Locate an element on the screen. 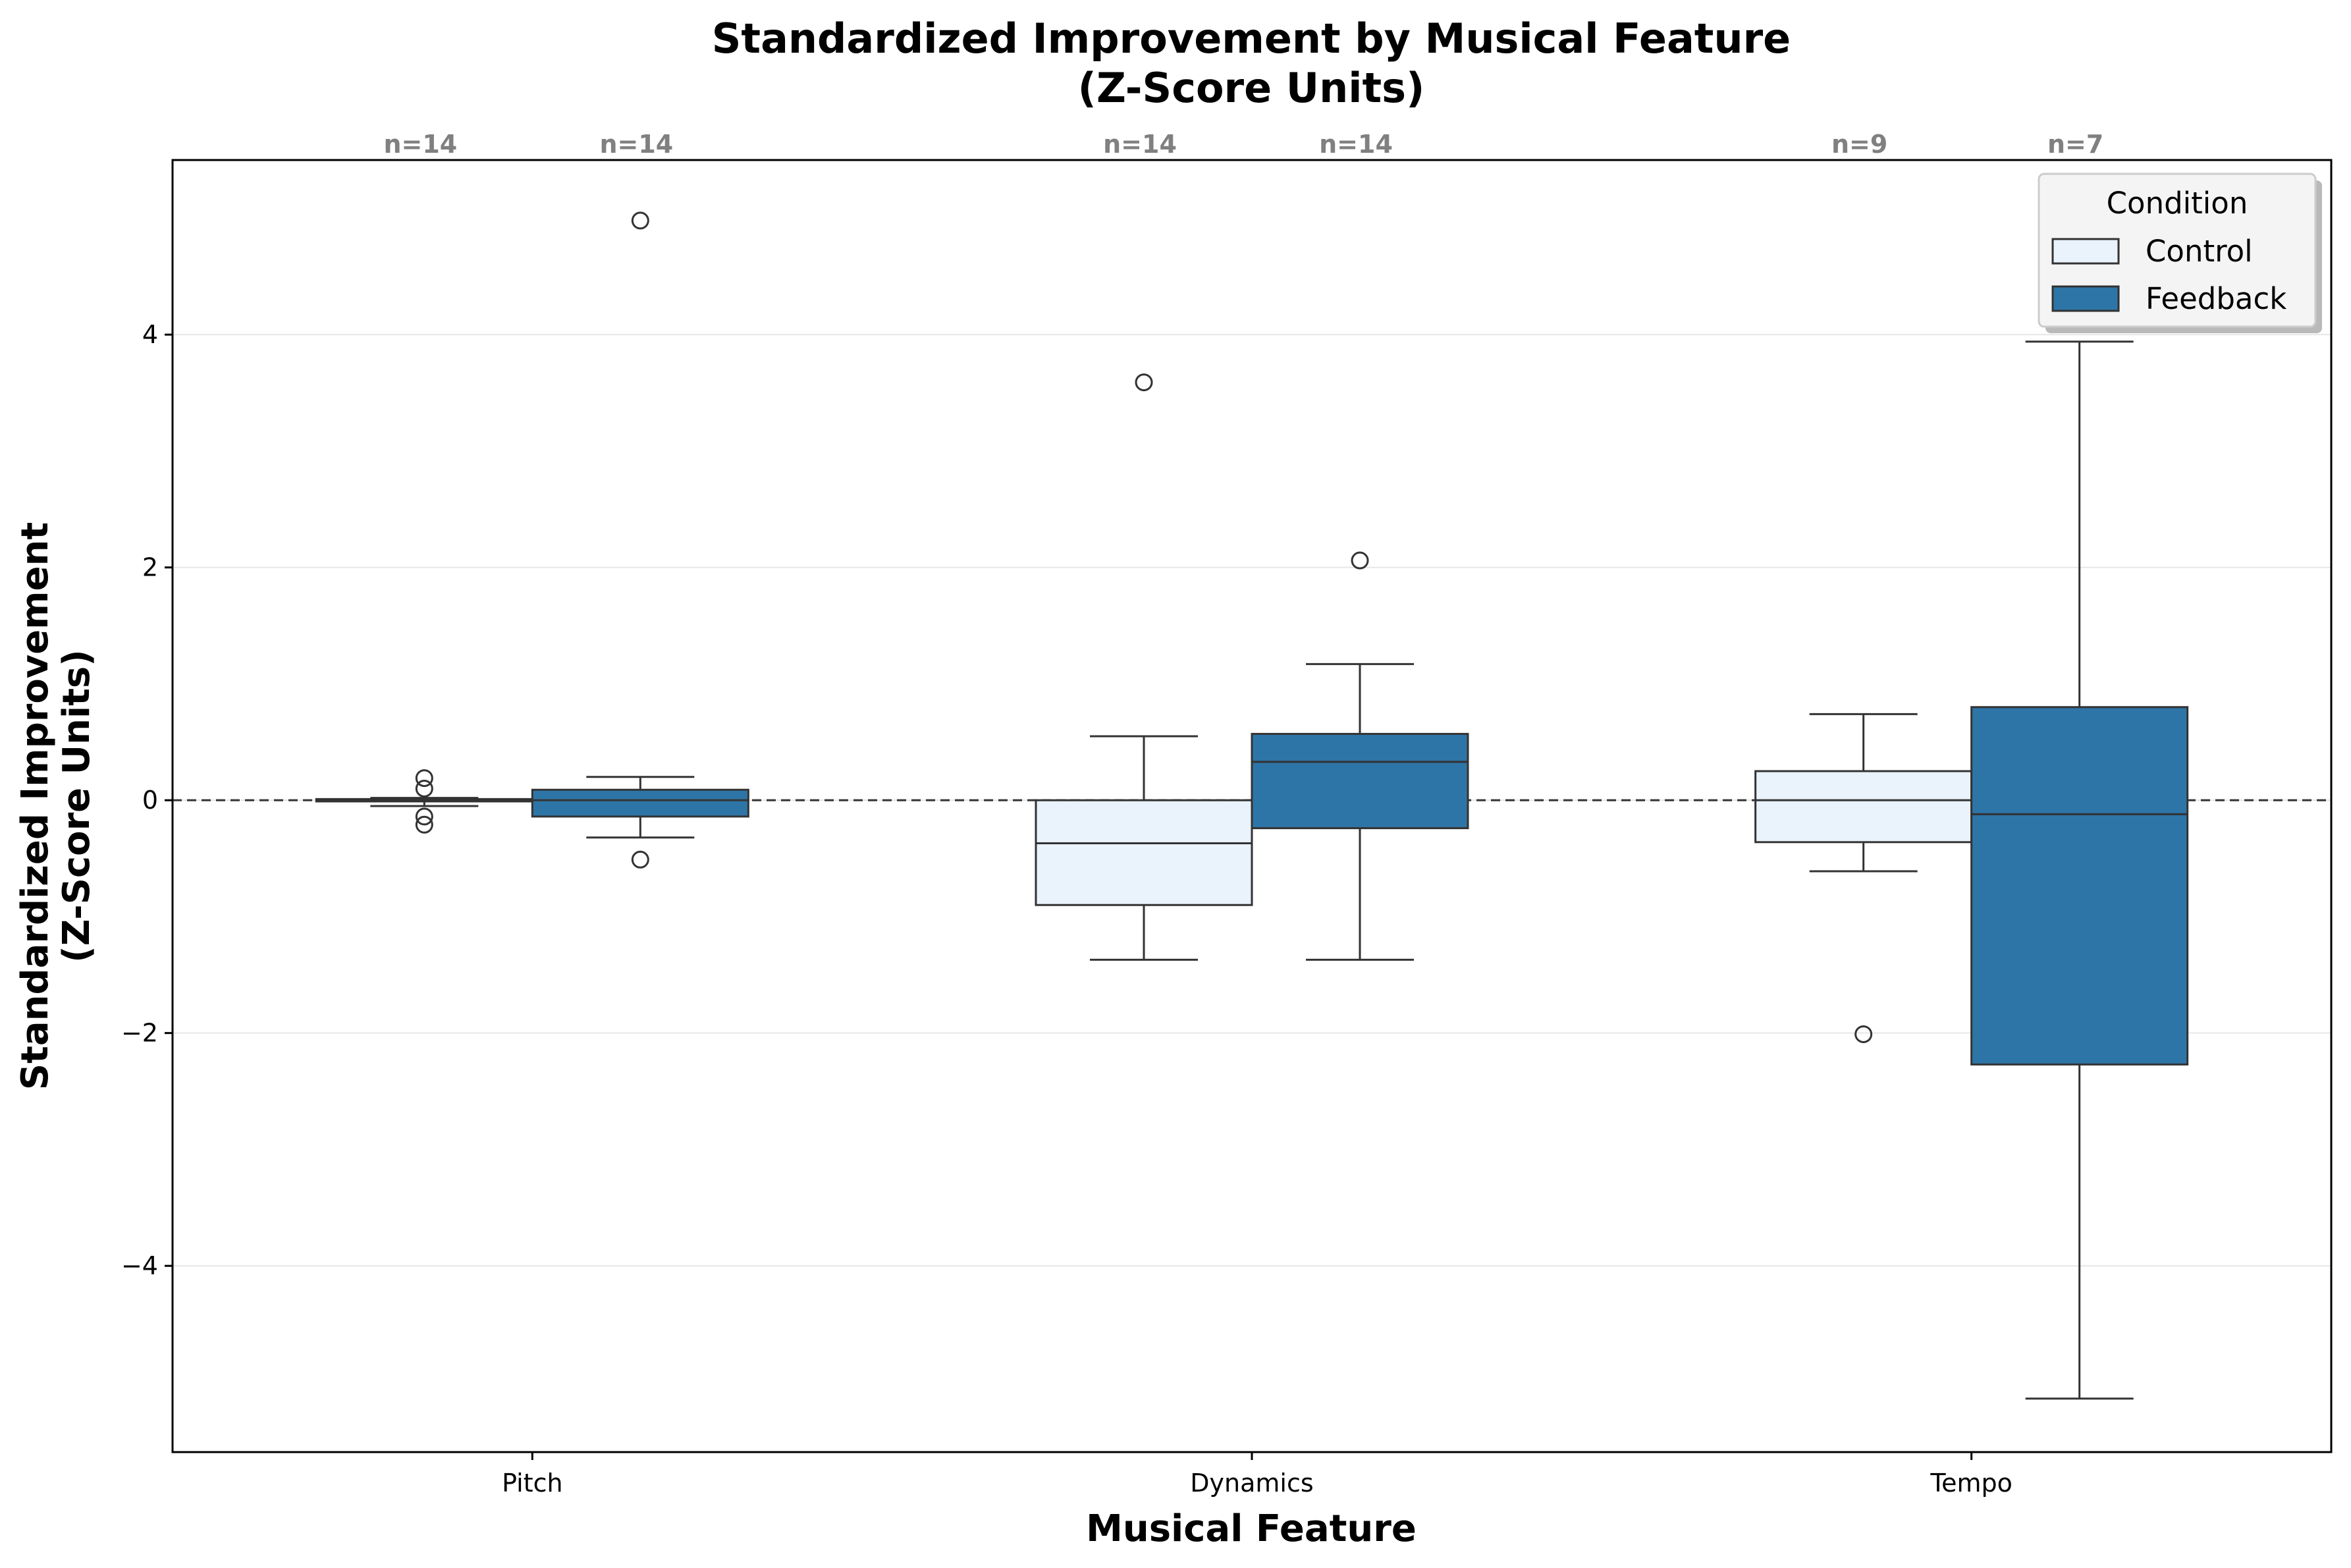  y-axis-ticks: −4 −2 0 2 4 is located at coordinates (147, 800).